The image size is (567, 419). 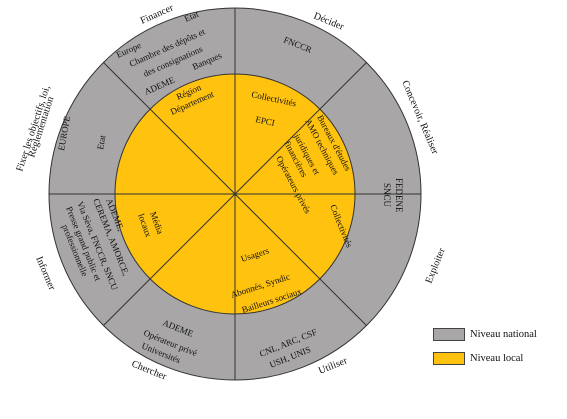 I want to click on national-concevoir-sncu: SNCU, so click(x=387, y=195).